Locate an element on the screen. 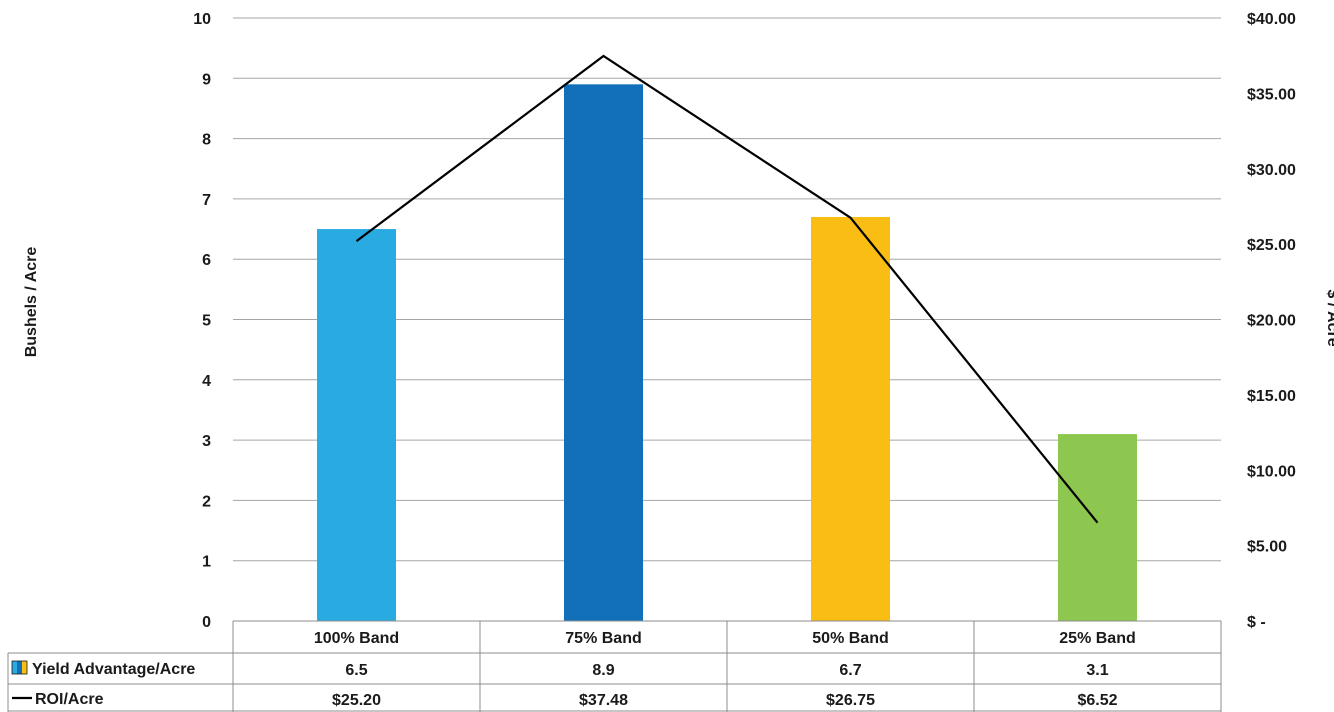 The width and height of the screenshot is (1334, 712). left-axis-ticks: 0 1 2 3 4 5 6 7 8 9 10 is located at coordinates (202, 321).